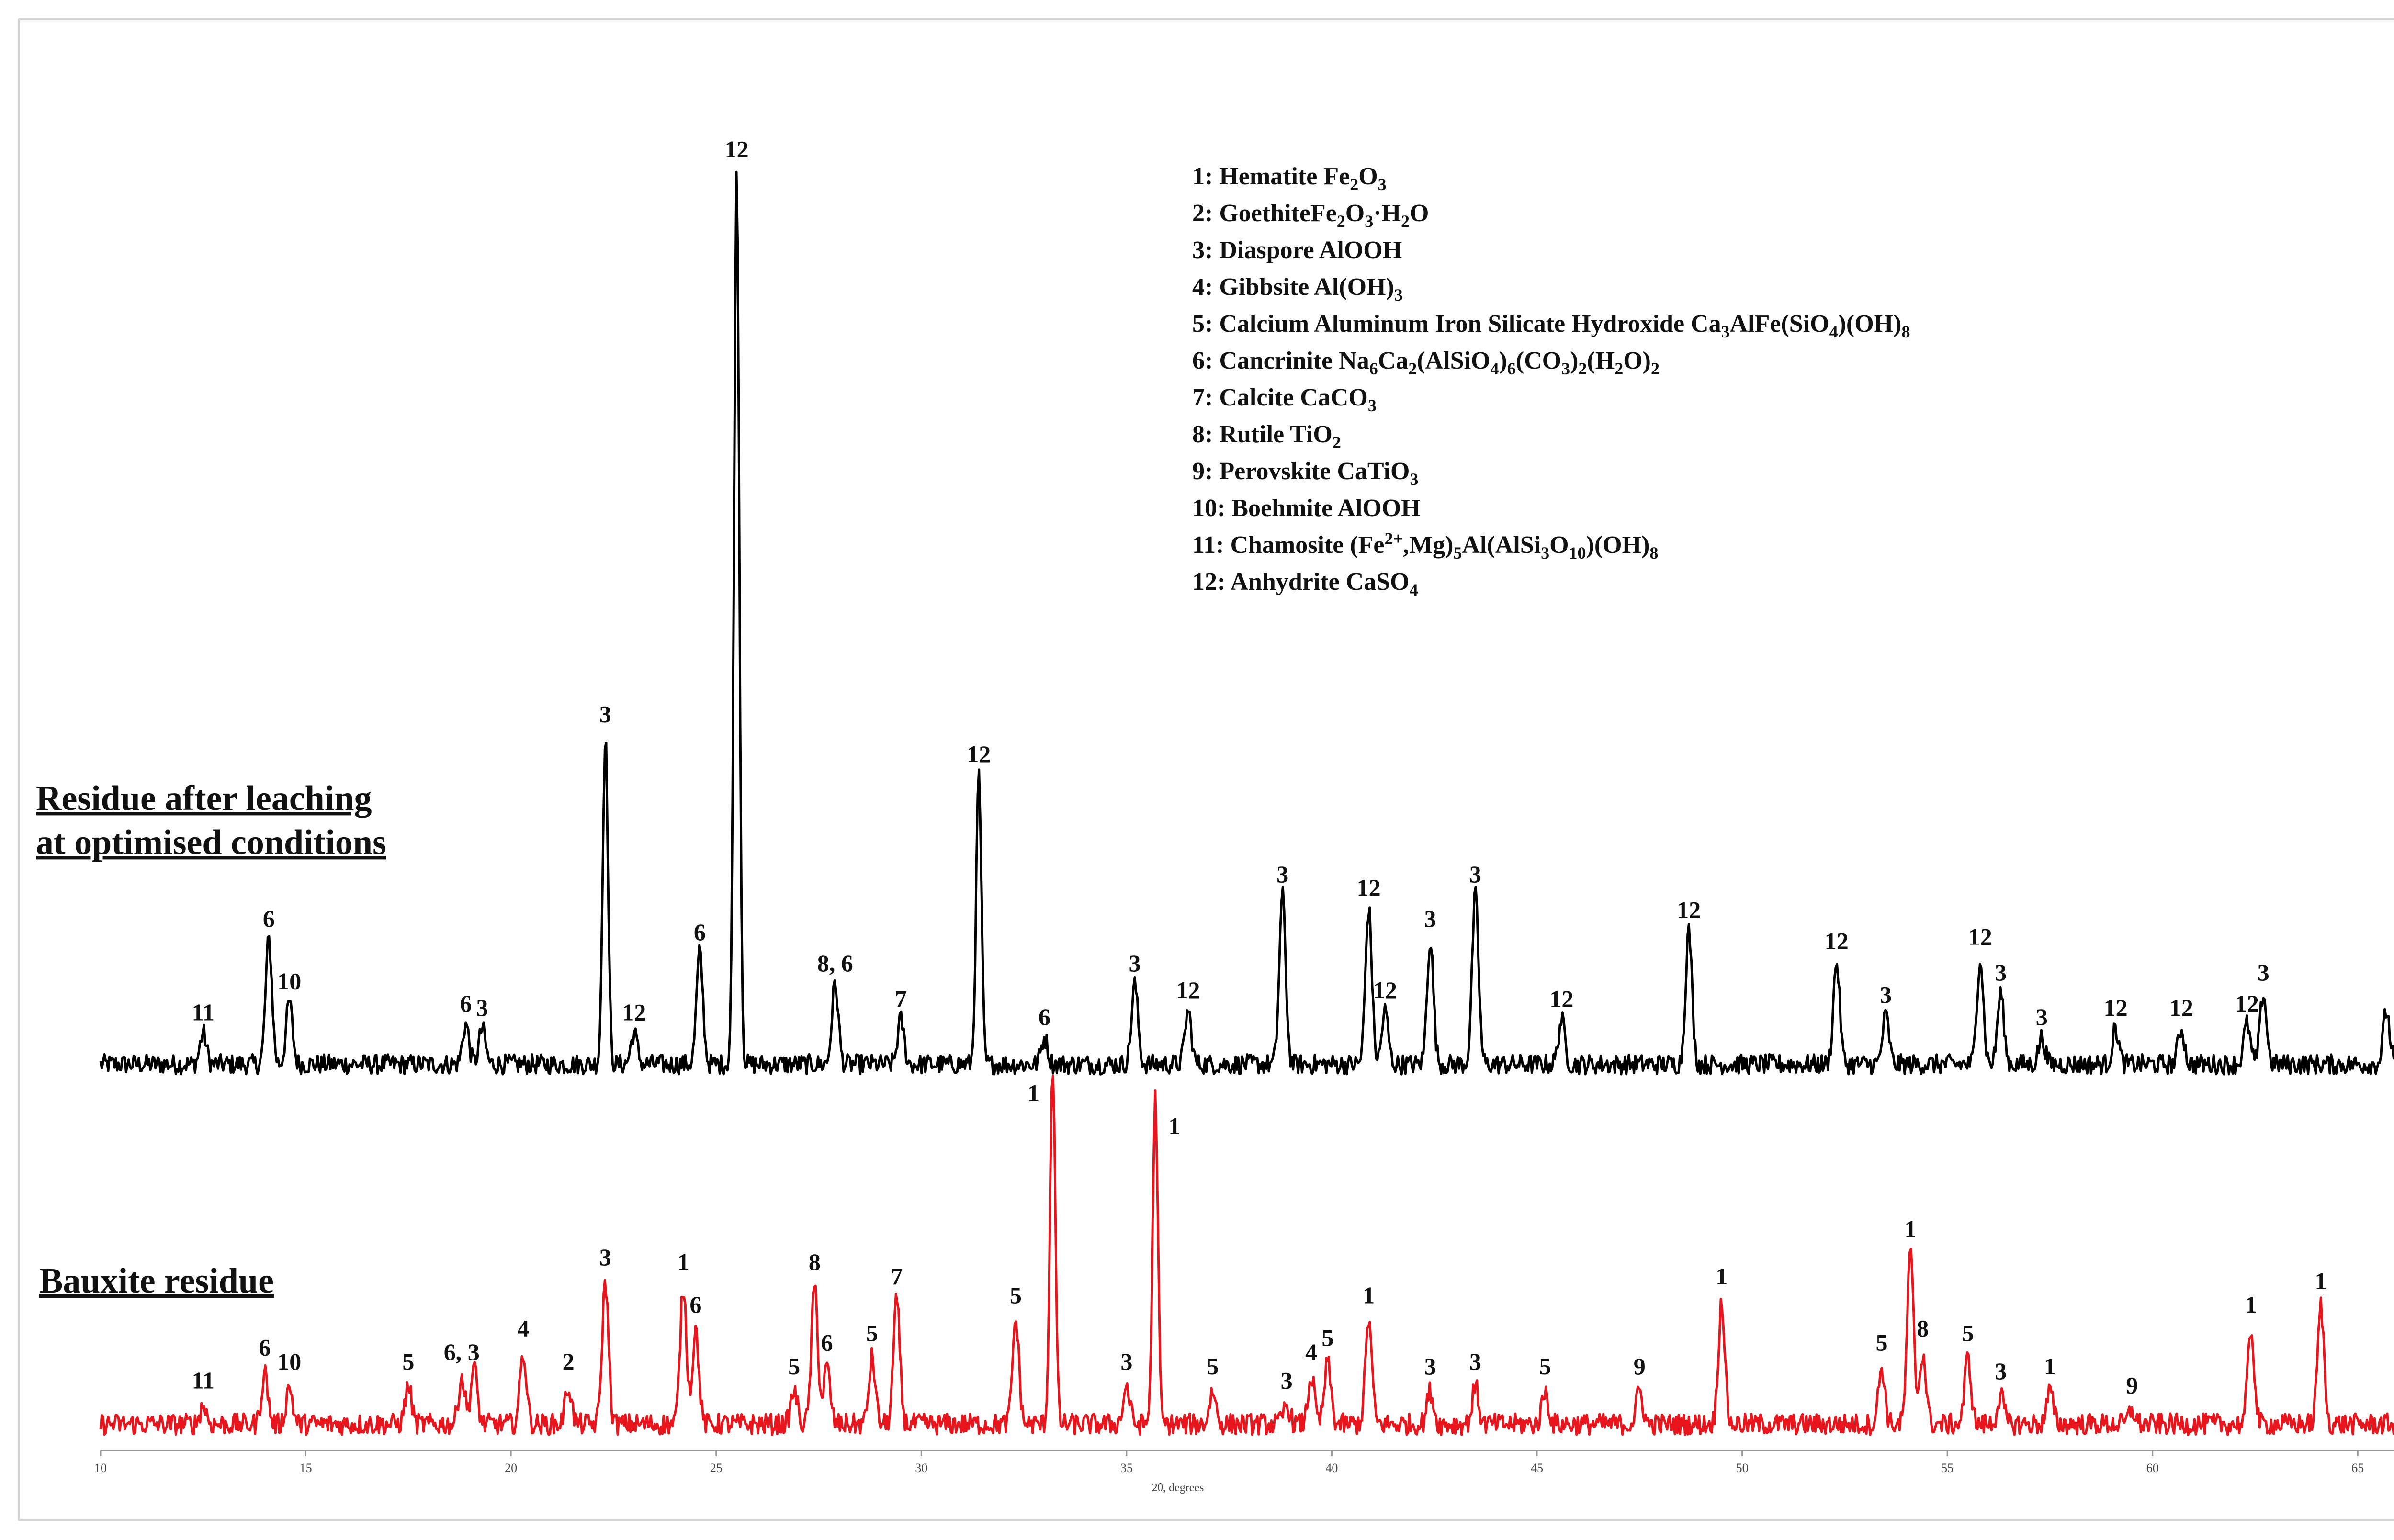 This screenshot has height=1540, width=2394. What do you see at coordinates (1284, 399) in the screenshot?
I see `legend-item-7: 7: Calcite CaCO3` at bounding box center [1284, 399].